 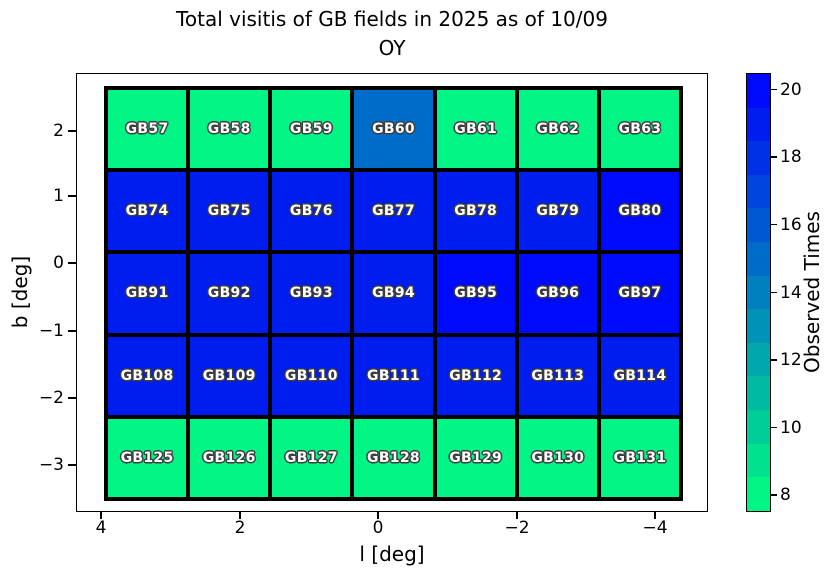 What do you see at coordinates (791, 89) in the screenshot?
I see `colorbar-tick-label: 20` at bounding box center [791, 89].